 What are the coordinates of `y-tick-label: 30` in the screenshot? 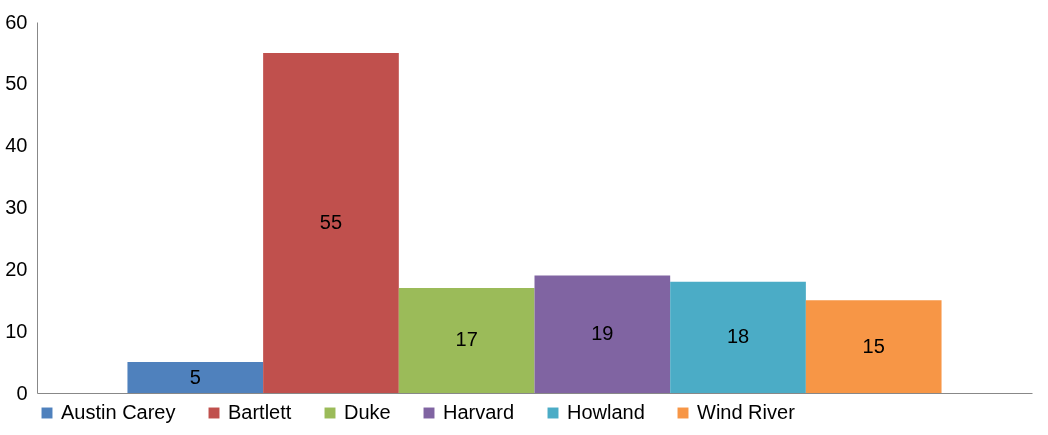 It's located at (16, 207).